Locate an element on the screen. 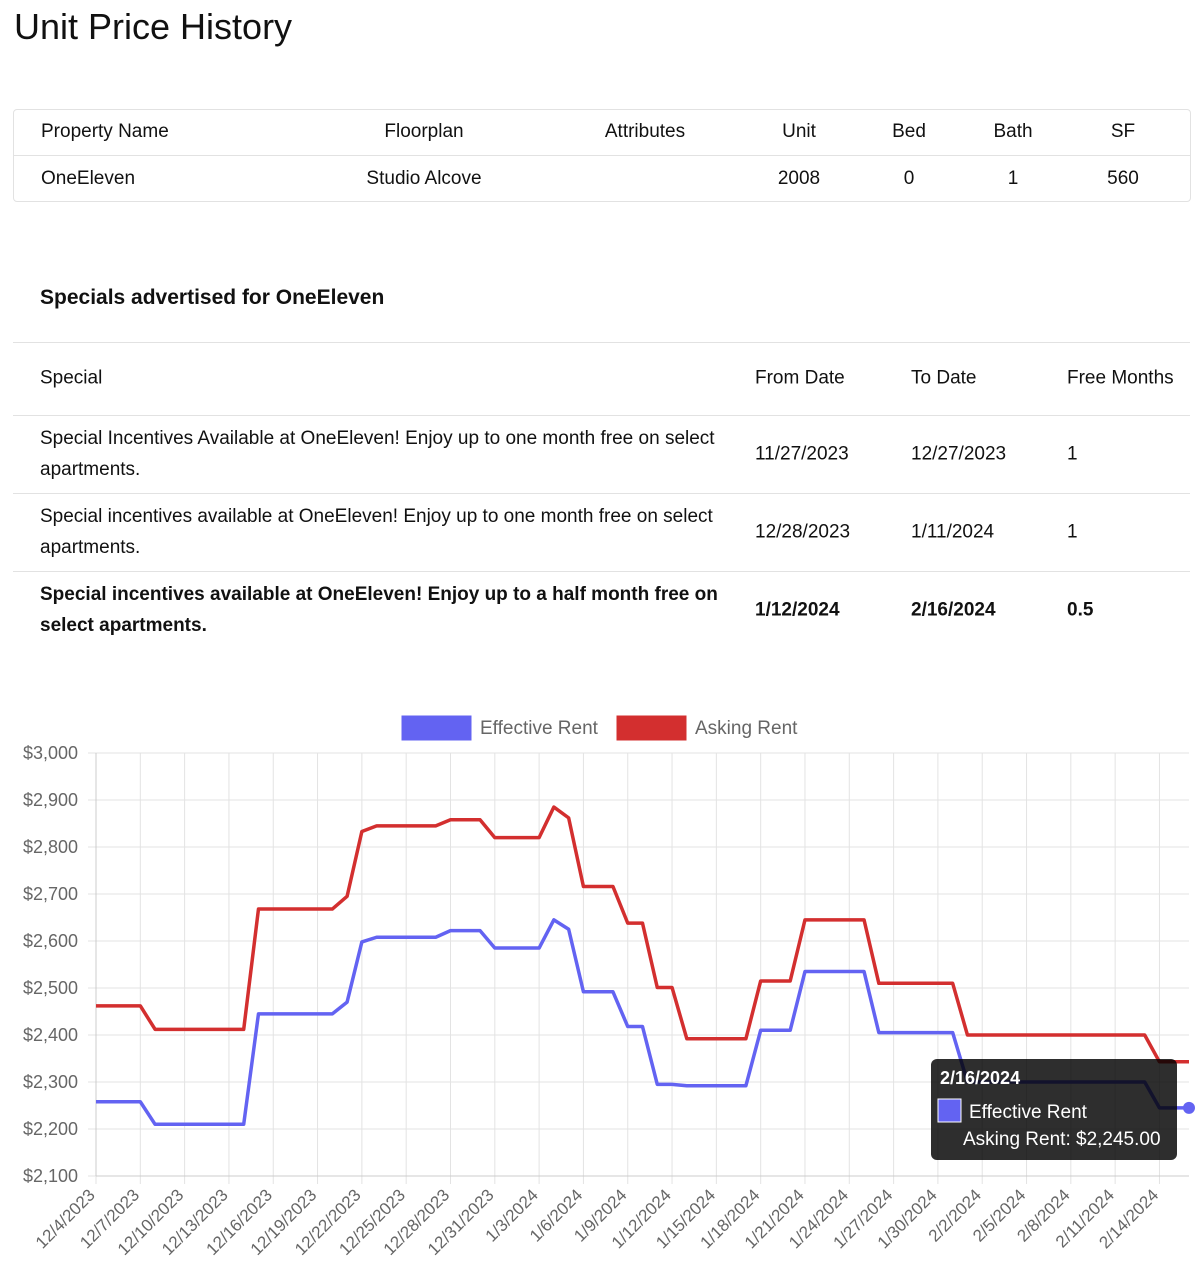 The image size is (1200, 1287). tooltip-box is located at coordinates (1054, 1109).